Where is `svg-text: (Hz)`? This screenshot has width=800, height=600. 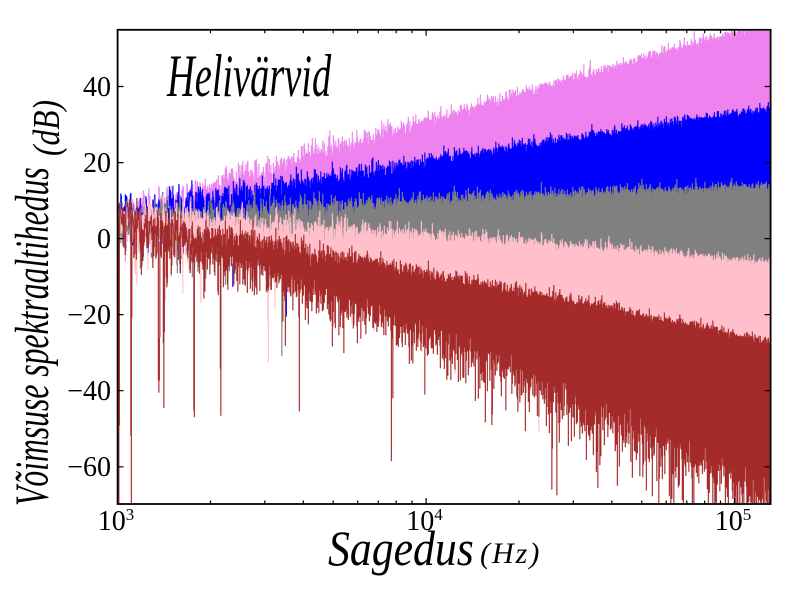
svg-text: (Hz) is located at coordinates (510, 553).